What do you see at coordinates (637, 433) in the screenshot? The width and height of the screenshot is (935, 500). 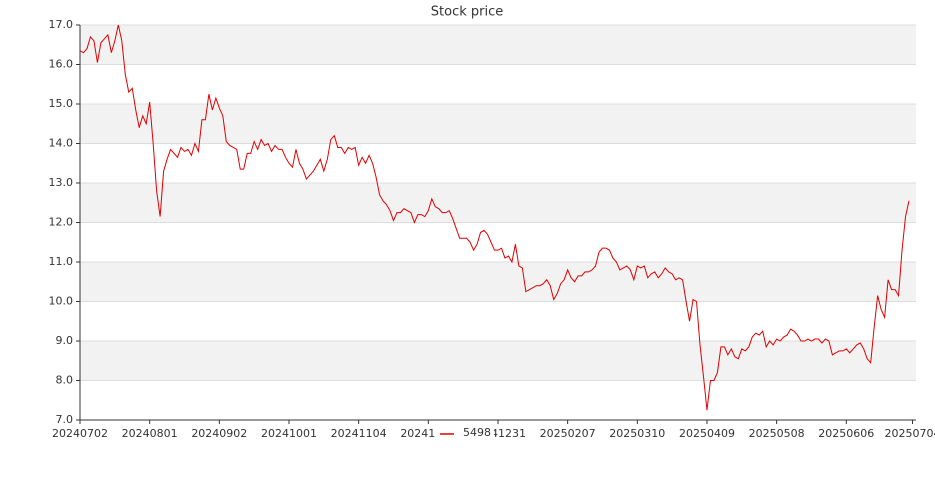 I see `x-tick-label: 20250310` at bounding box center [637, 433].